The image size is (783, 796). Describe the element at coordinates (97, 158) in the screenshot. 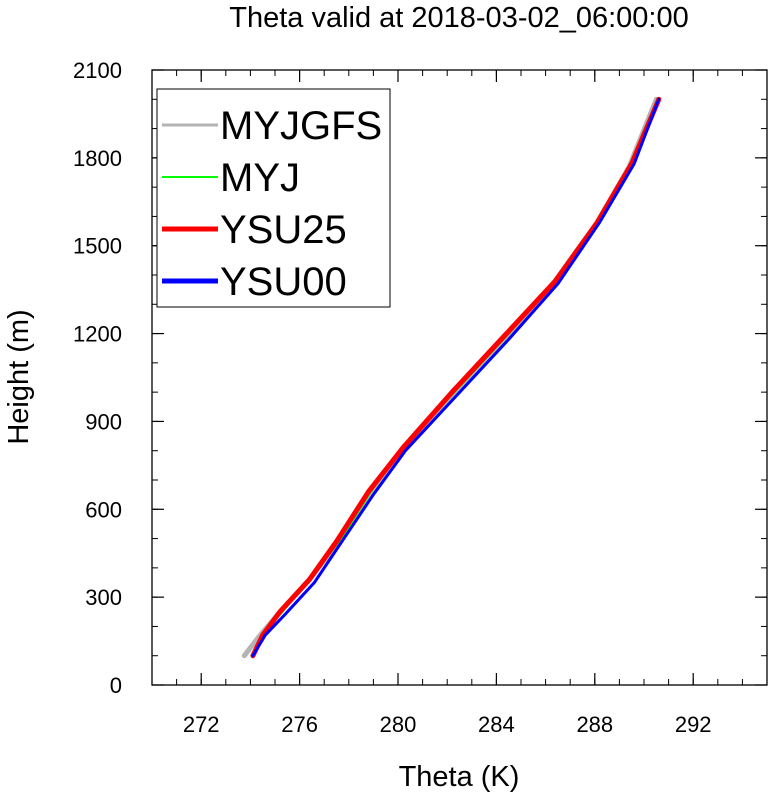

I see `y-tick-label: 1800` at that location.